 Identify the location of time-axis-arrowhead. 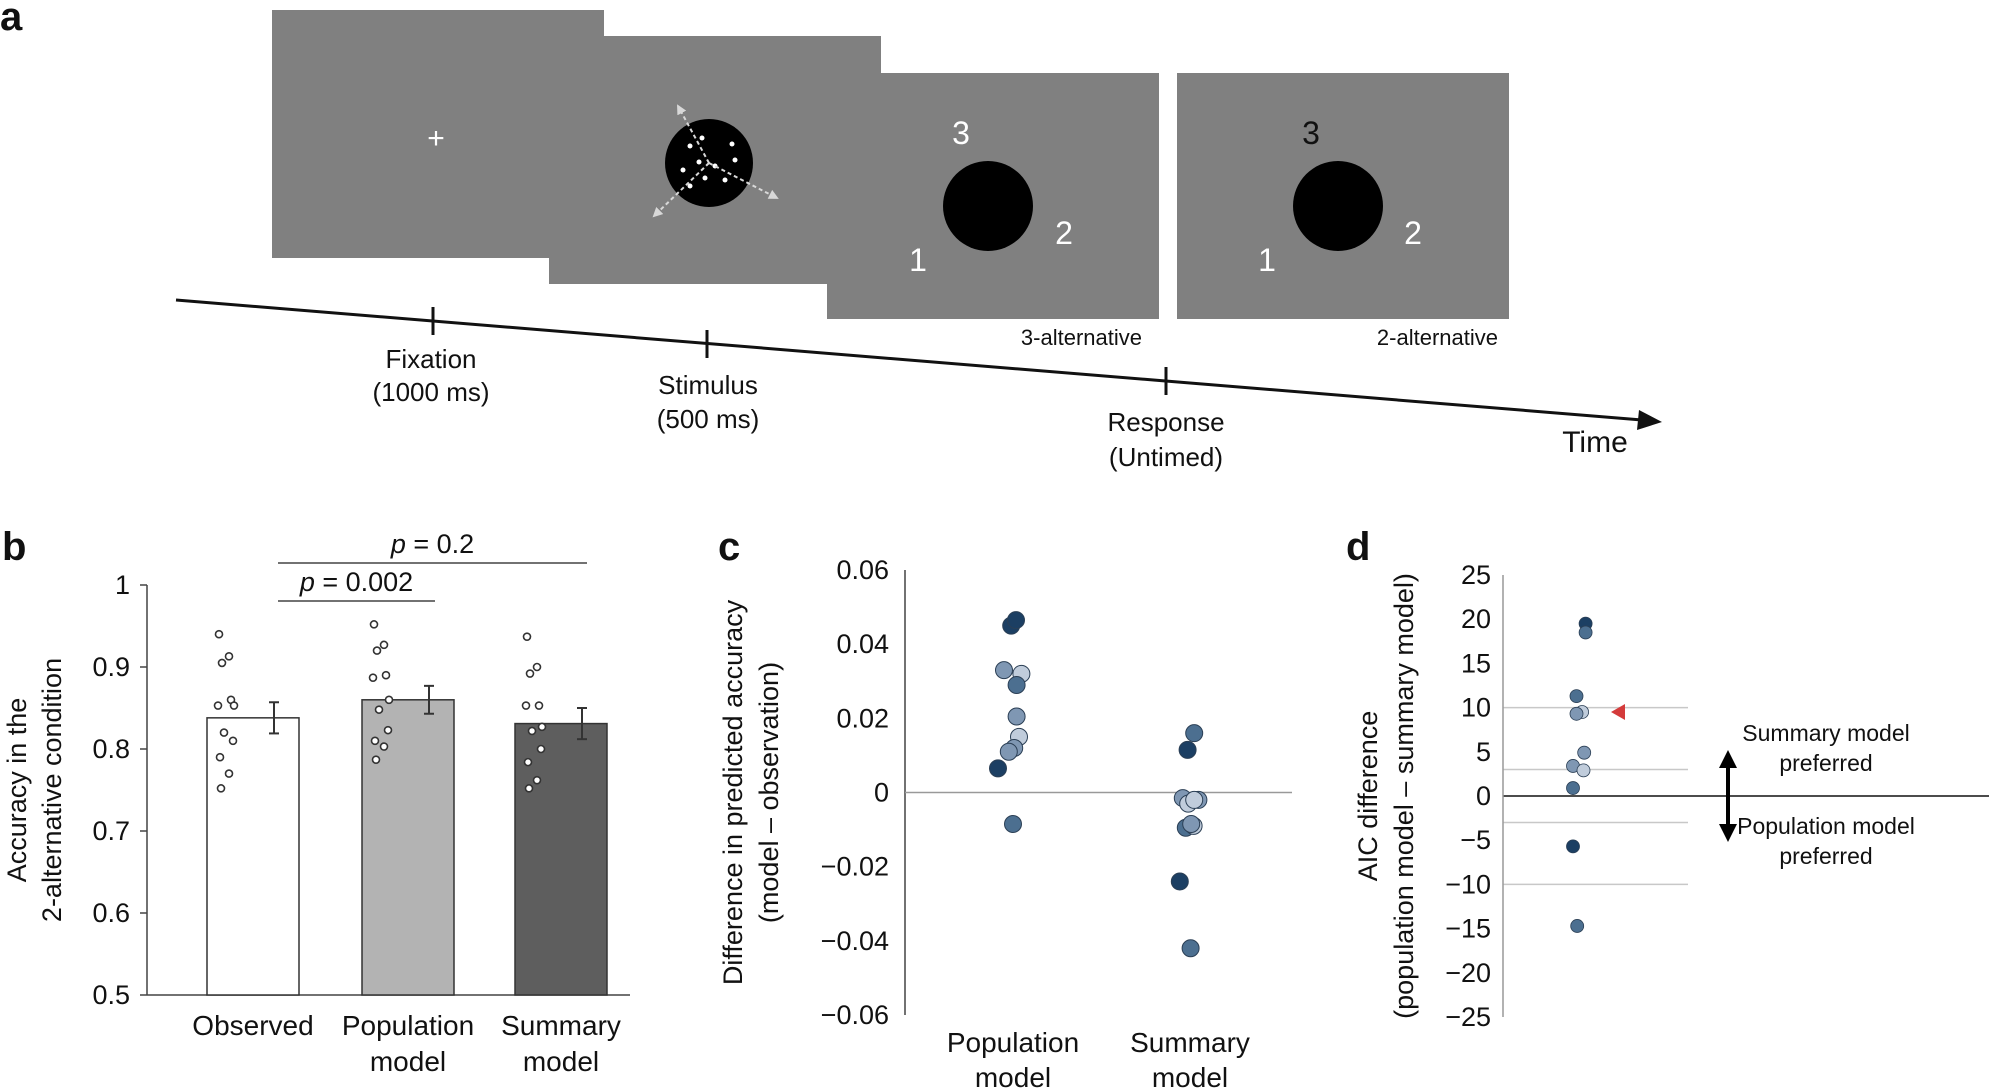
(1649, 420).